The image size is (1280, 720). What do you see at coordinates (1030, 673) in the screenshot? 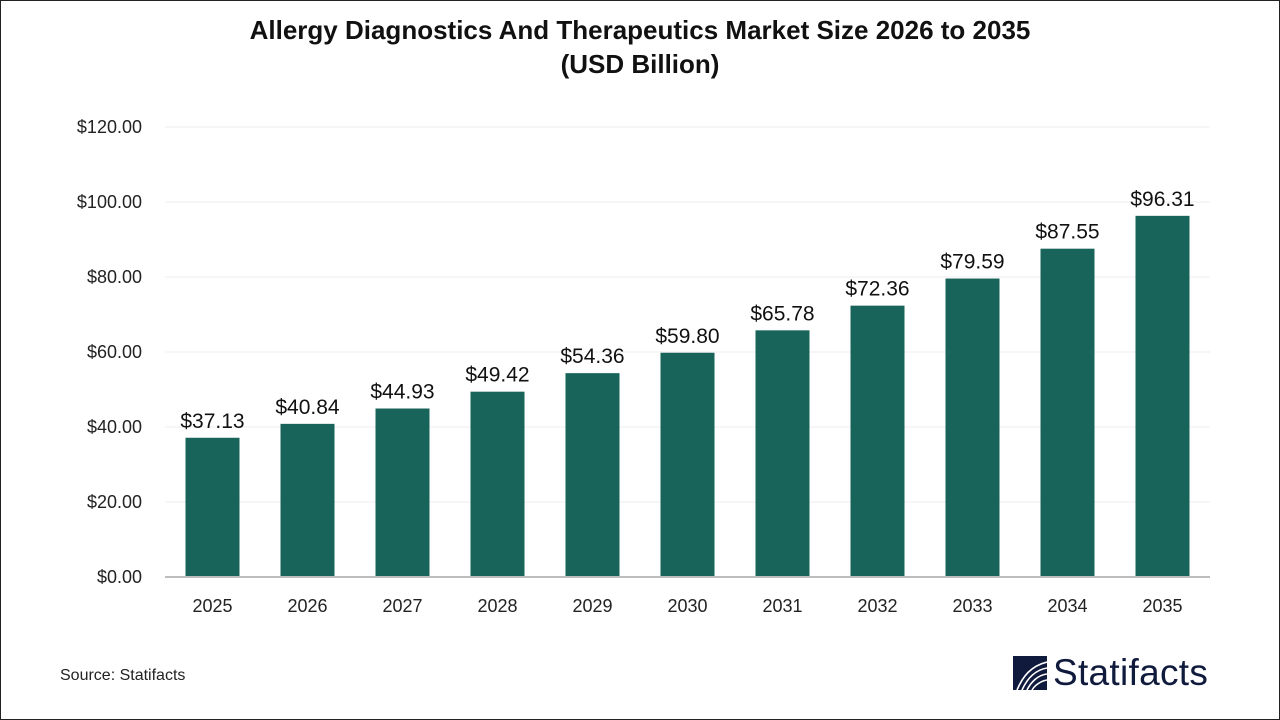
I see `statifacts-logo-icon` at bounding box center [1030, 673].